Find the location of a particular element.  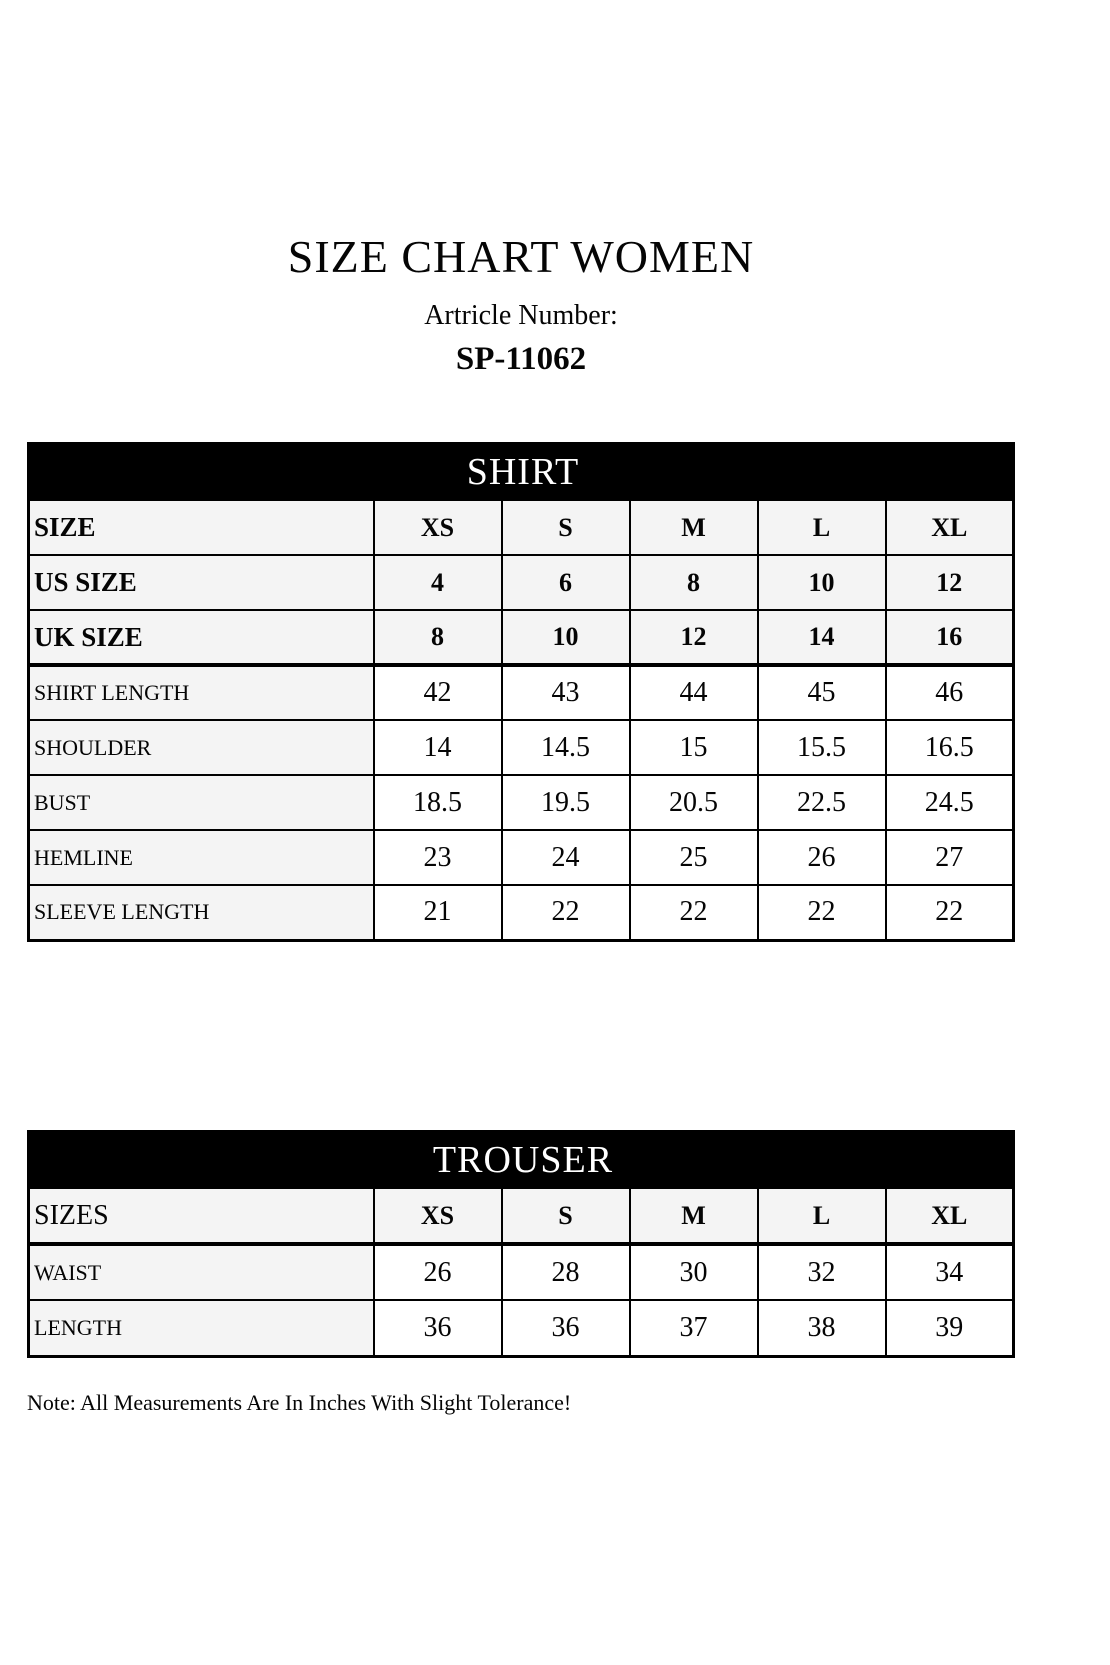

cell-value: 46 is located at coordinates (949, 692).